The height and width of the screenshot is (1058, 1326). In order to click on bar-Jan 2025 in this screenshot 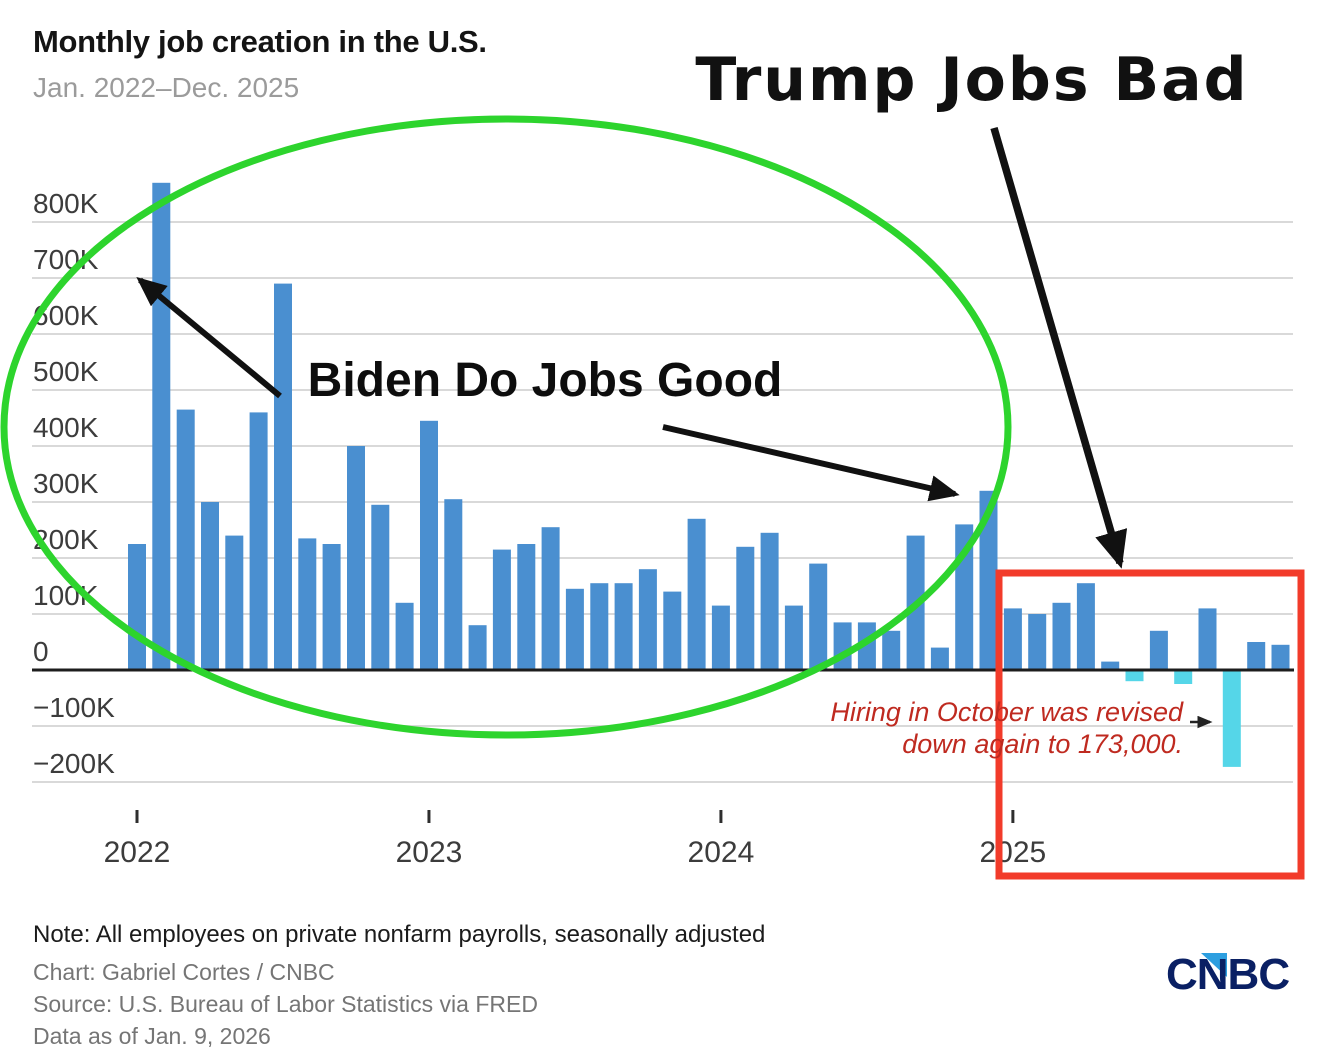, I will do `click(1012, 639)`.